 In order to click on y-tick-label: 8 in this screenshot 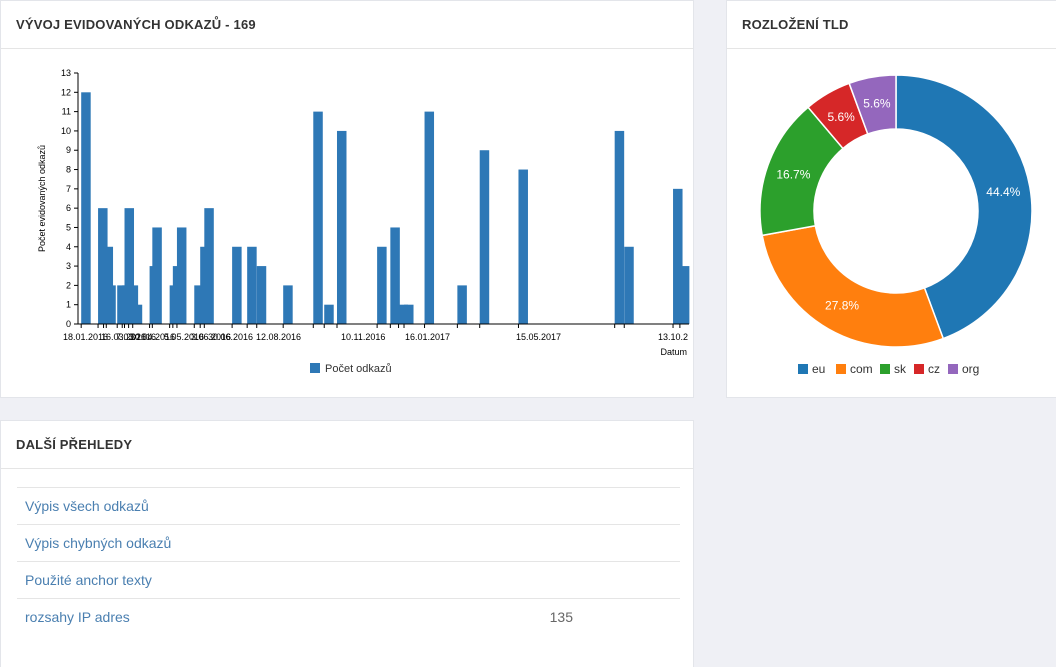, I will do `click(68, 170)`.